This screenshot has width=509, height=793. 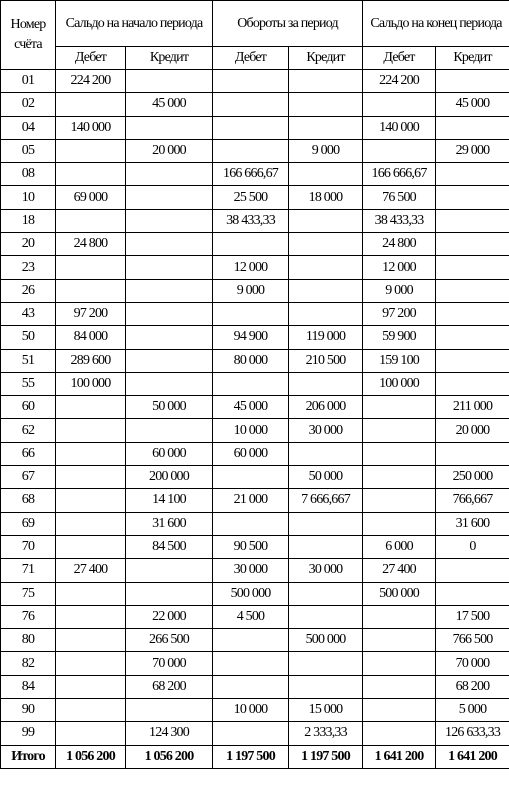 What do you see at coordinates (28, 593) in the screenshot?
I see `account-cell: 75` at bounding box center [28, 593].